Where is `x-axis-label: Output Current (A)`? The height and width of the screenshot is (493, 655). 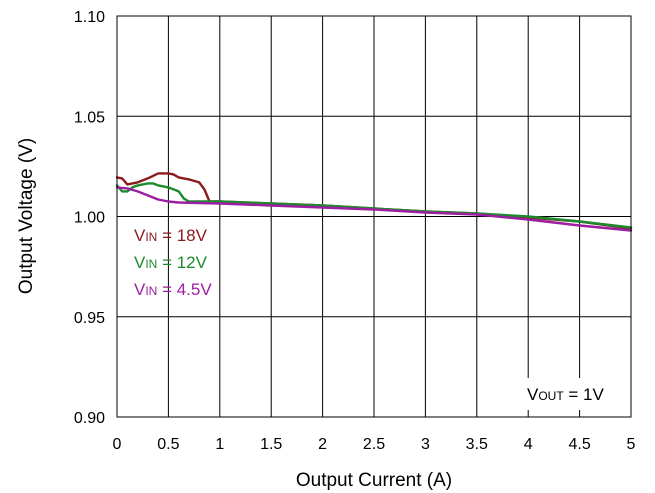
x-axis-label: Output Current (A) is located at coordinates (374, 480).